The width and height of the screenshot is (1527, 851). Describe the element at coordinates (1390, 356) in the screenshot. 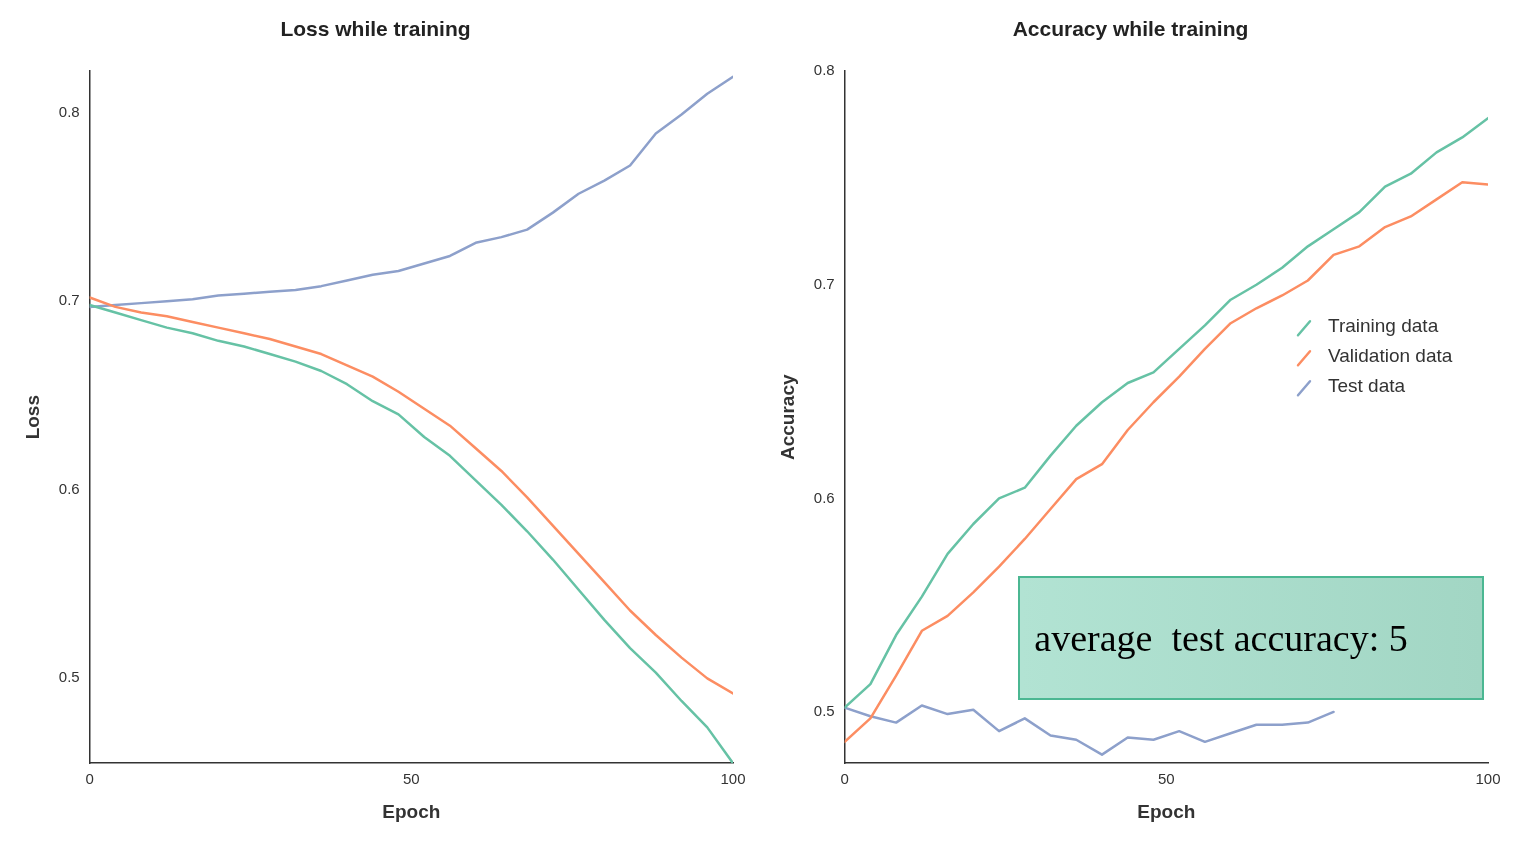

I see `legend-label: Validation data` at that location.